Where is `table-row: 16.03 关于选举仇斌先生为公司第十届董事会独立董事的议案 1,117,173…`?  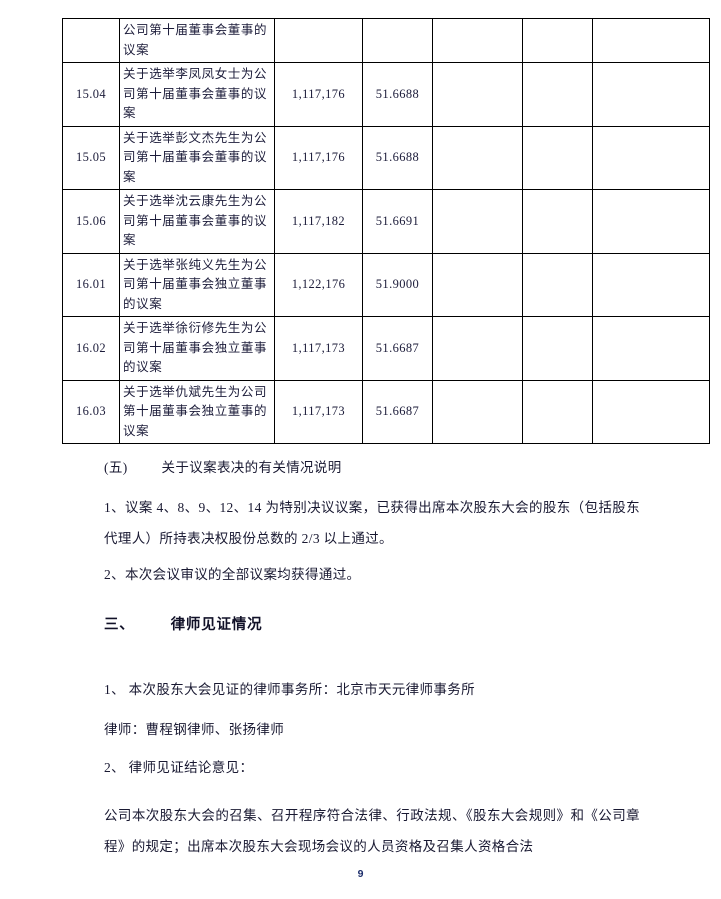 table-row: 16.03 关于选举仇斌先生为公司第十届董事会独立董事的议案 1,117,173… is located at coordinates (386, 411).